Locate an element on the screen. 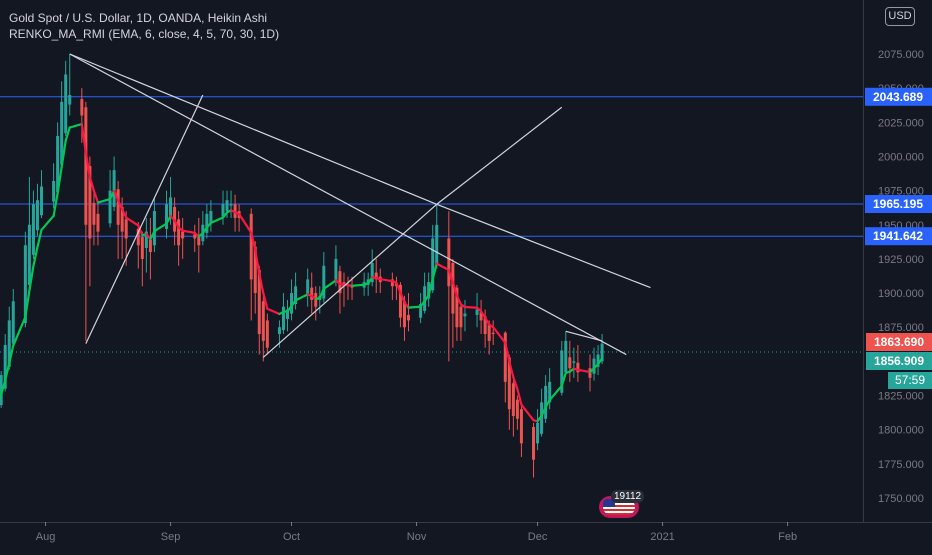 Image resolution: width=932 pixels, height=555 pixels. currency-badge: USD is located at coordinates (900, 16).